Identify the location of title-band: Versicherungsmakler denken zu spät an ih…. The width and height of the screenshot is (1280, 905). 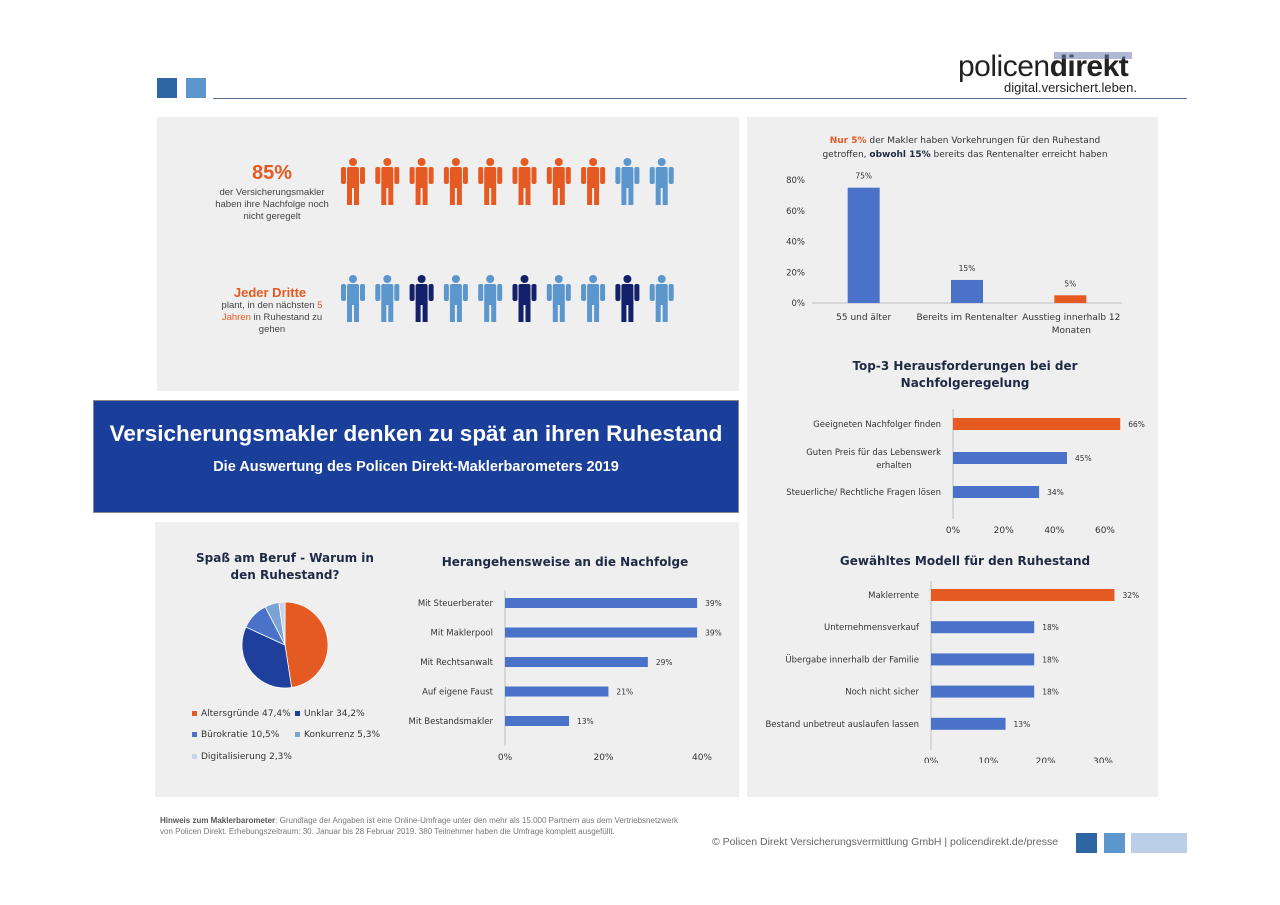
(416, 456).